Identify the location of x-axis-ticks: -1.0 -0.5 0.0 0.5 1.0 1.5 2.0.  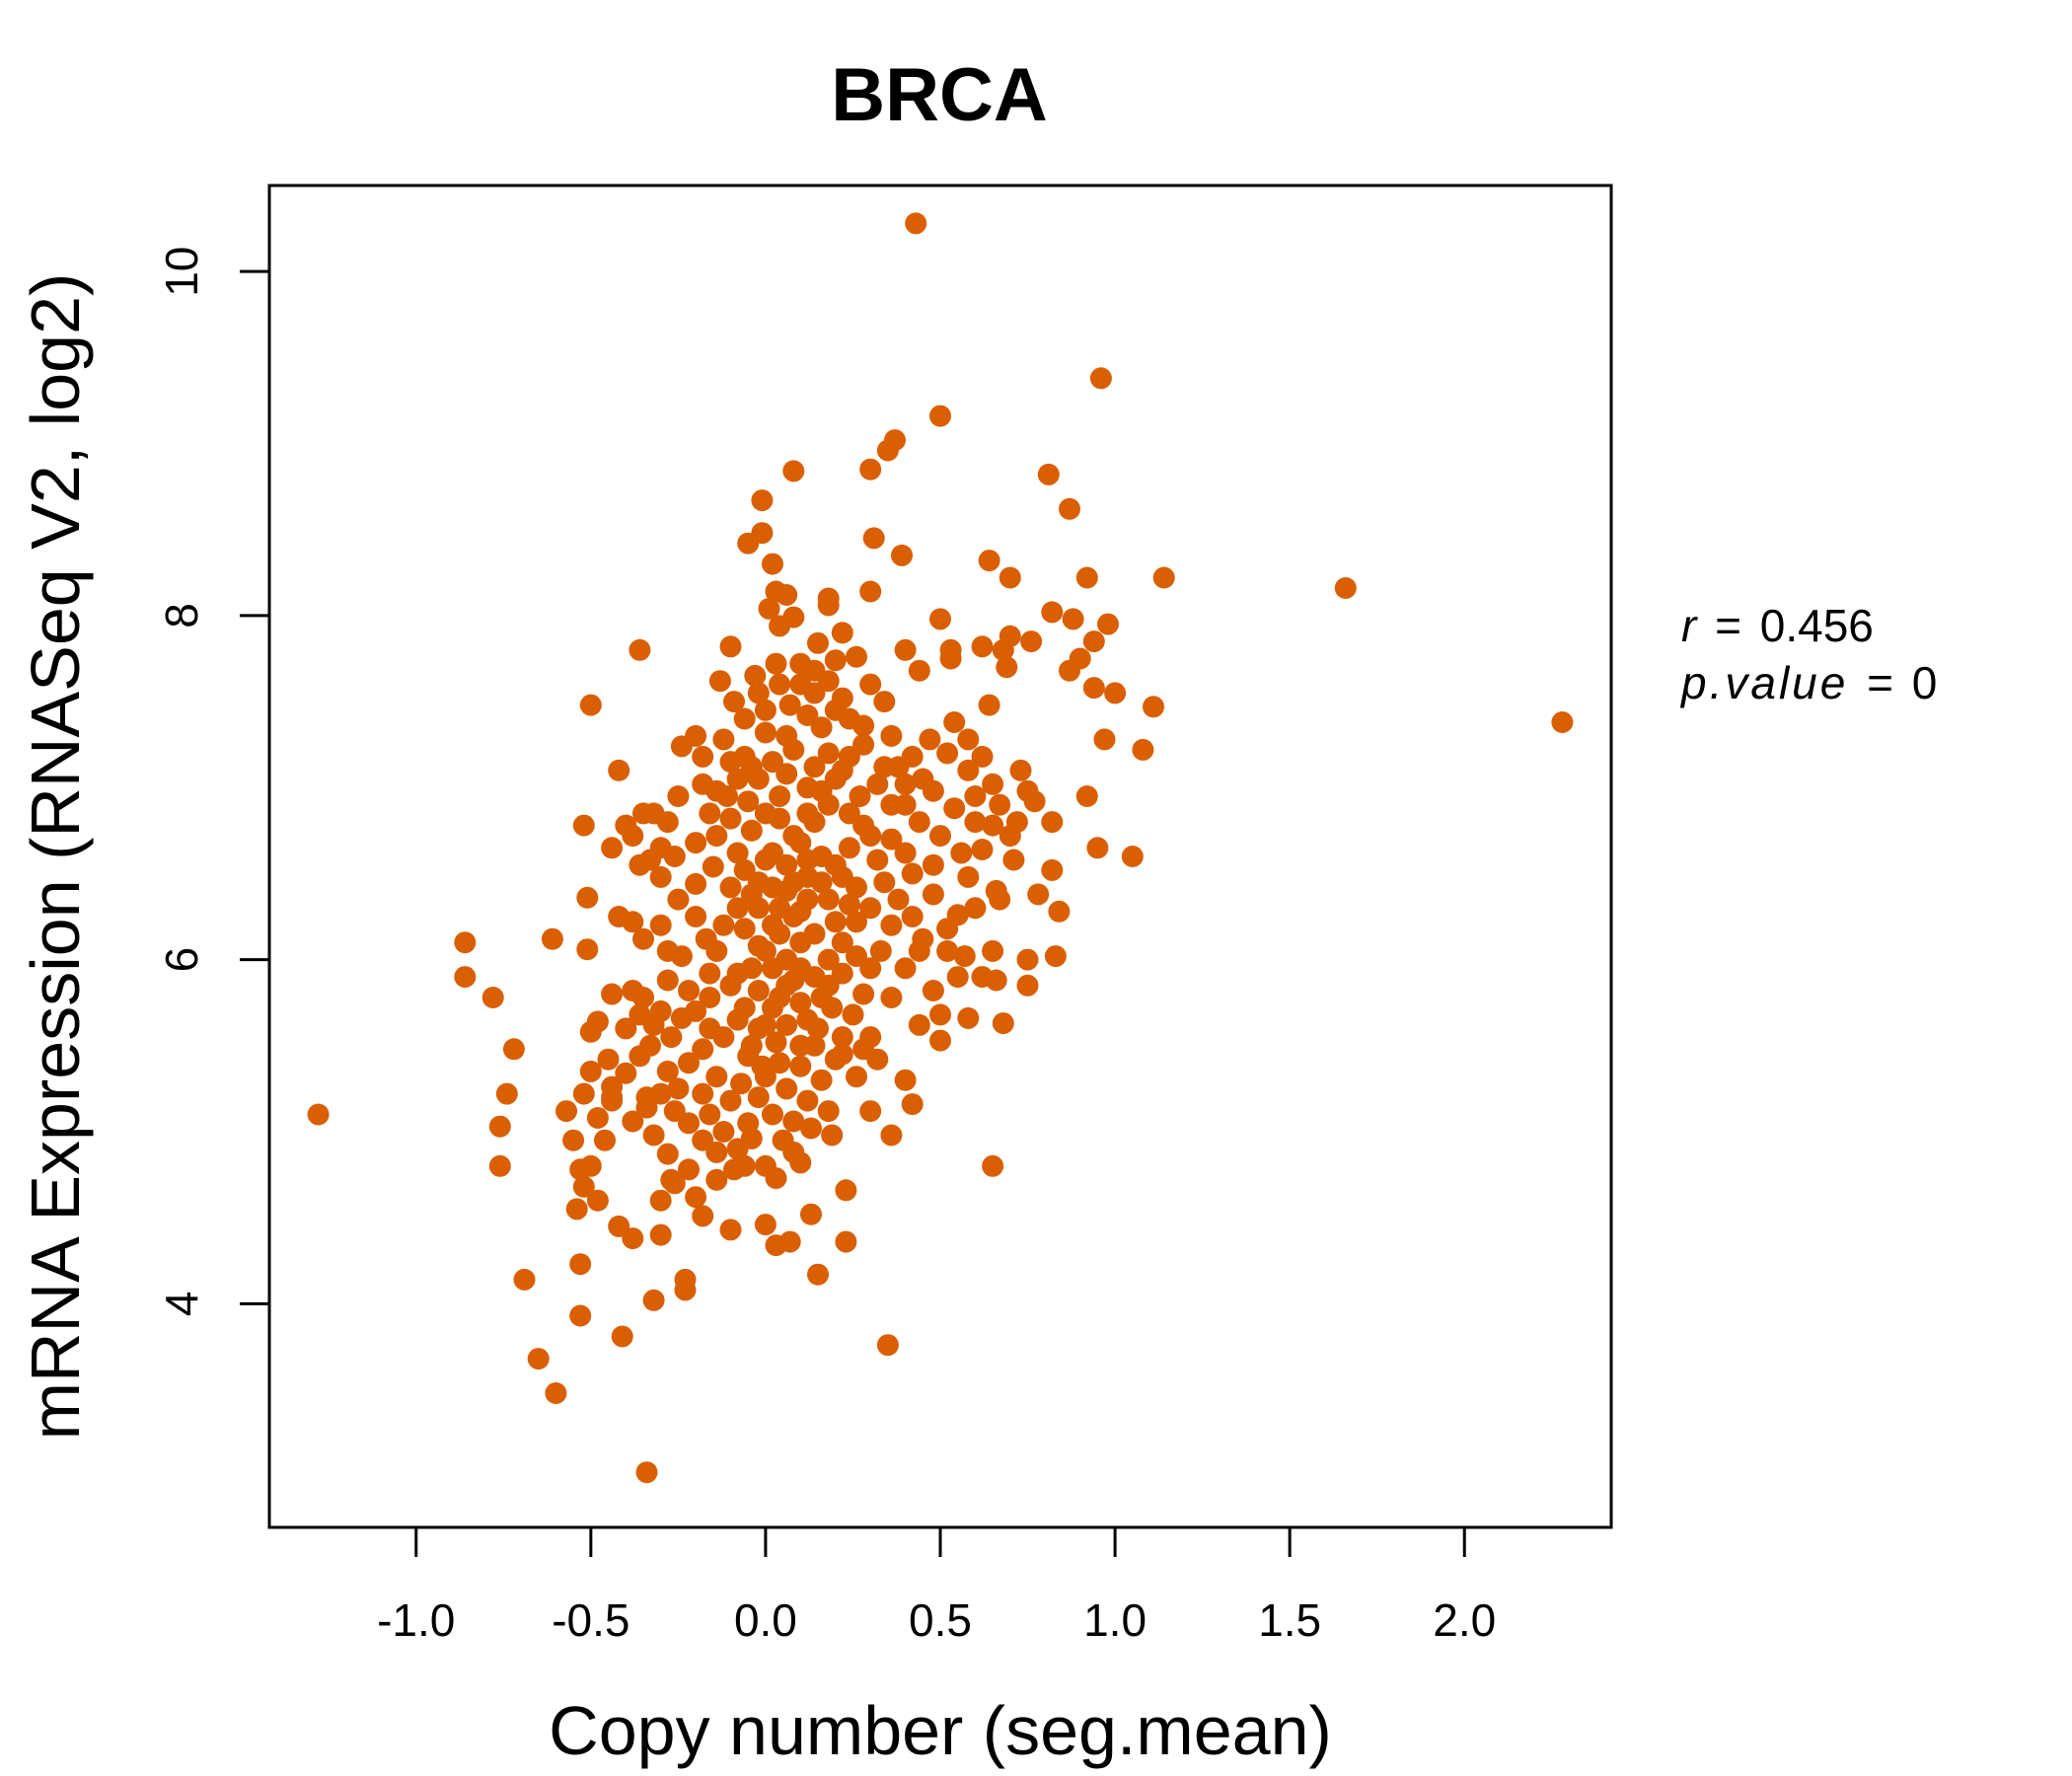
(937, 1587).